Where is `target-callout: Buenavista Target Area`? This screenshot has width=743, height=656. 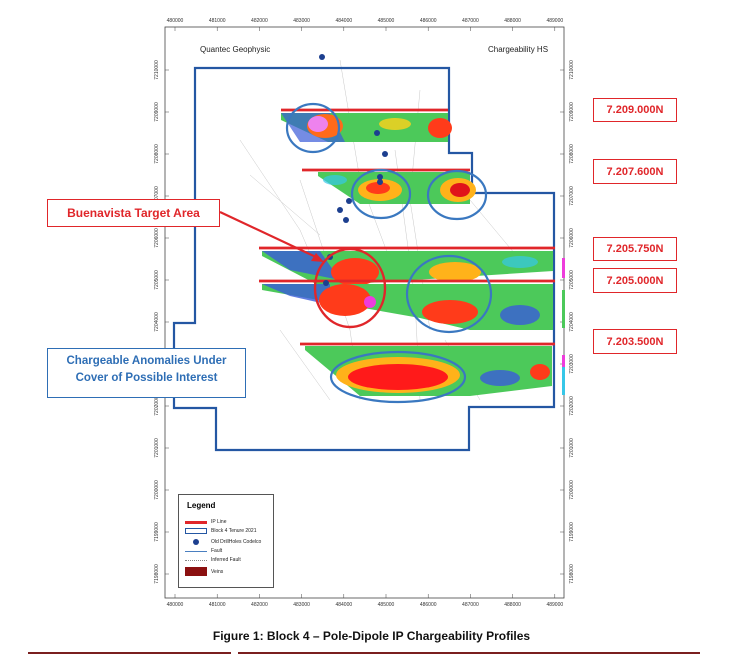
target-callout: Buenavista Target Area is located at coordinates (133, 213).